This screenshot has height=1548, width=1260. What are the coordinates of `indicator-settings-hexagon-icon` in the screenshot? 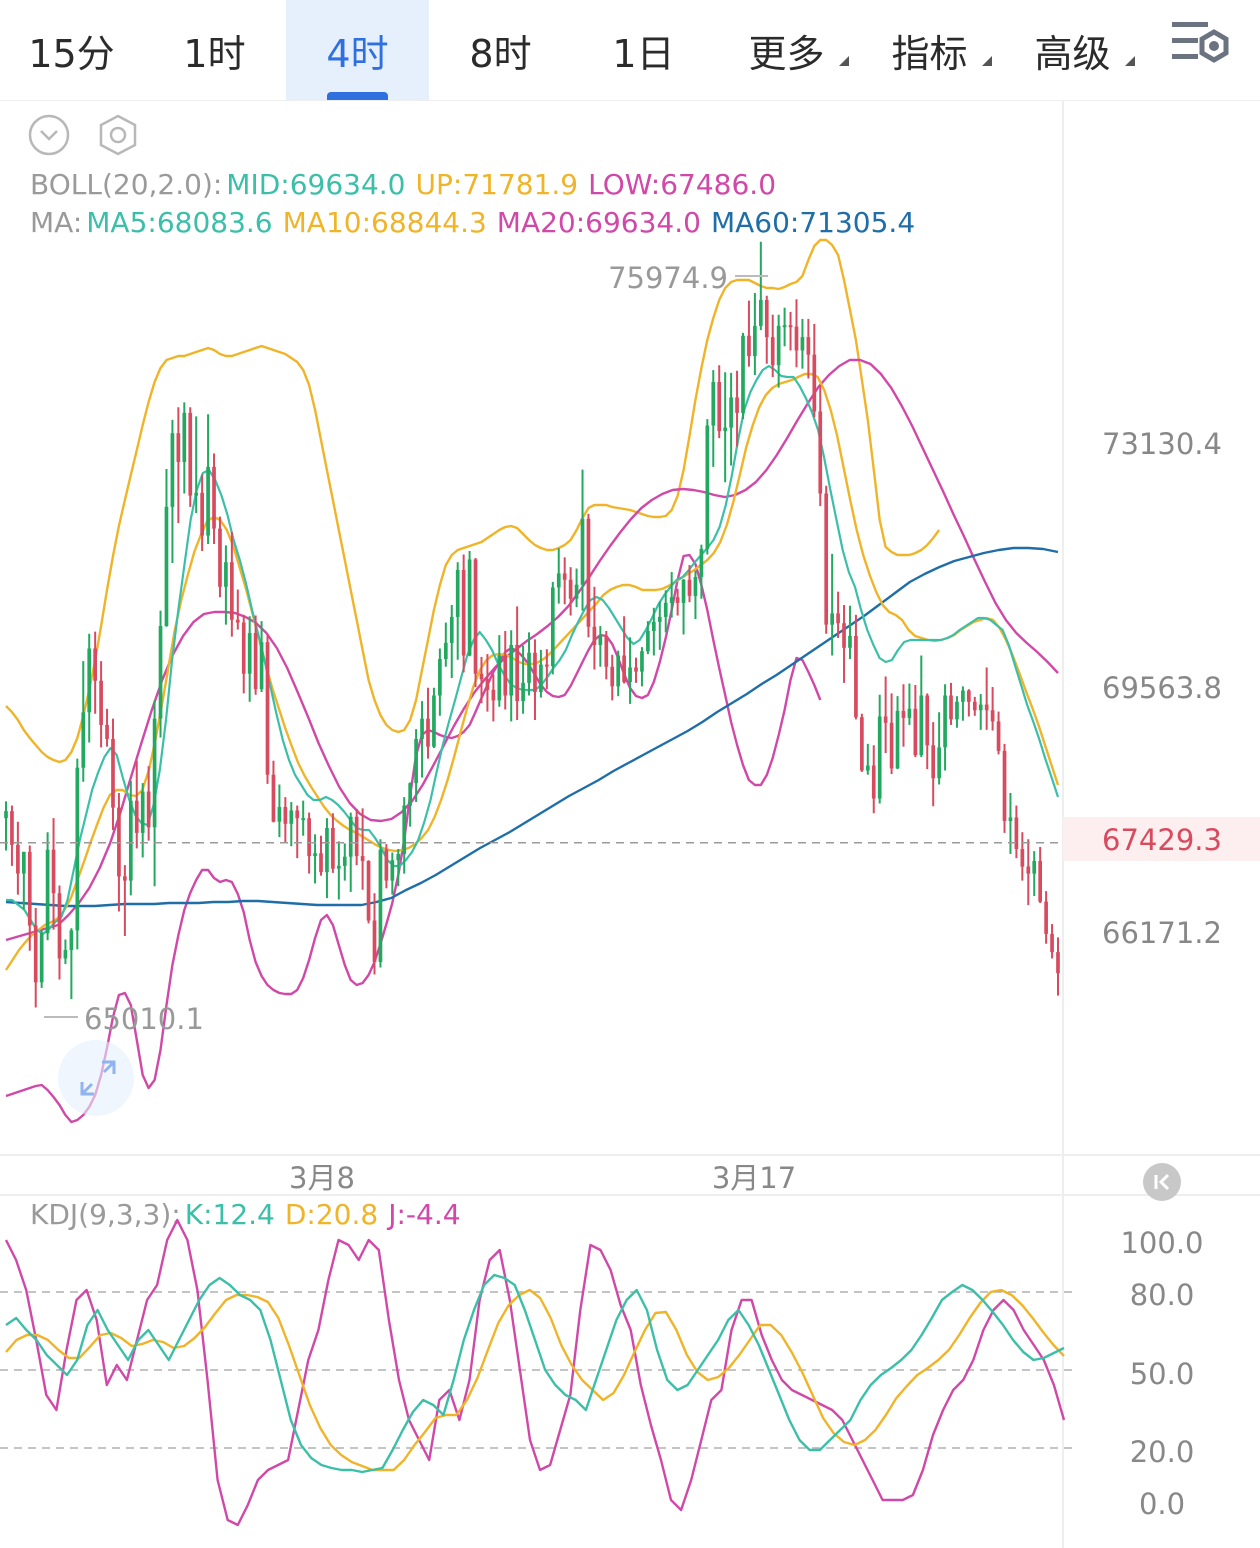 It's located at (118, 135).